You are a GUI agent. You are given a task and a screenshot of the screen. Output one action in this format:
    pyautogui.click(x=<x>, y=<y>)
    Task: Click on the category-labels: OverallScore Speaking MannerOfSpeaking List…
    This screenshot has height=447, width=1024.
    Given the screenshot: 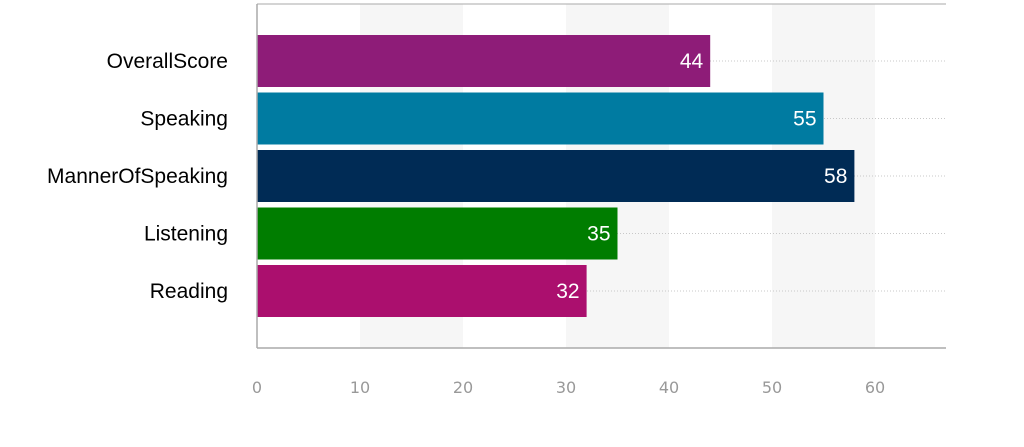 What is the action you would take?
    pyautogui.click(x=137, y=176)
    